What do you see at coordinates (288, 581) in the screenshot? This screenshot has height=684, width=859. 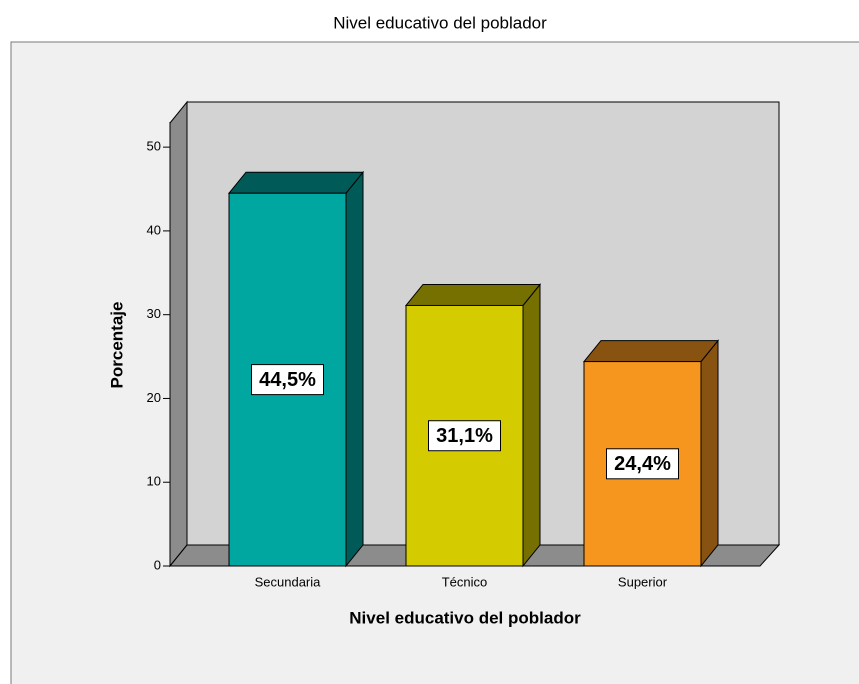 I see `x-tick-label: Secundaria` at bounding box center [288, 581].